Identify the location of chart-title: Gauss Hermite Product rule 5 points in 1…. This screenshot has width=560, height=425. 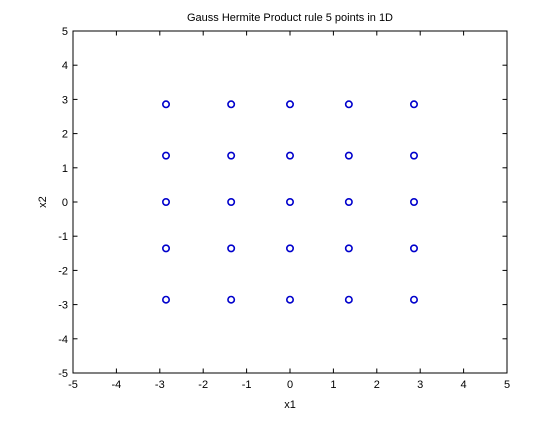
(290, 18).